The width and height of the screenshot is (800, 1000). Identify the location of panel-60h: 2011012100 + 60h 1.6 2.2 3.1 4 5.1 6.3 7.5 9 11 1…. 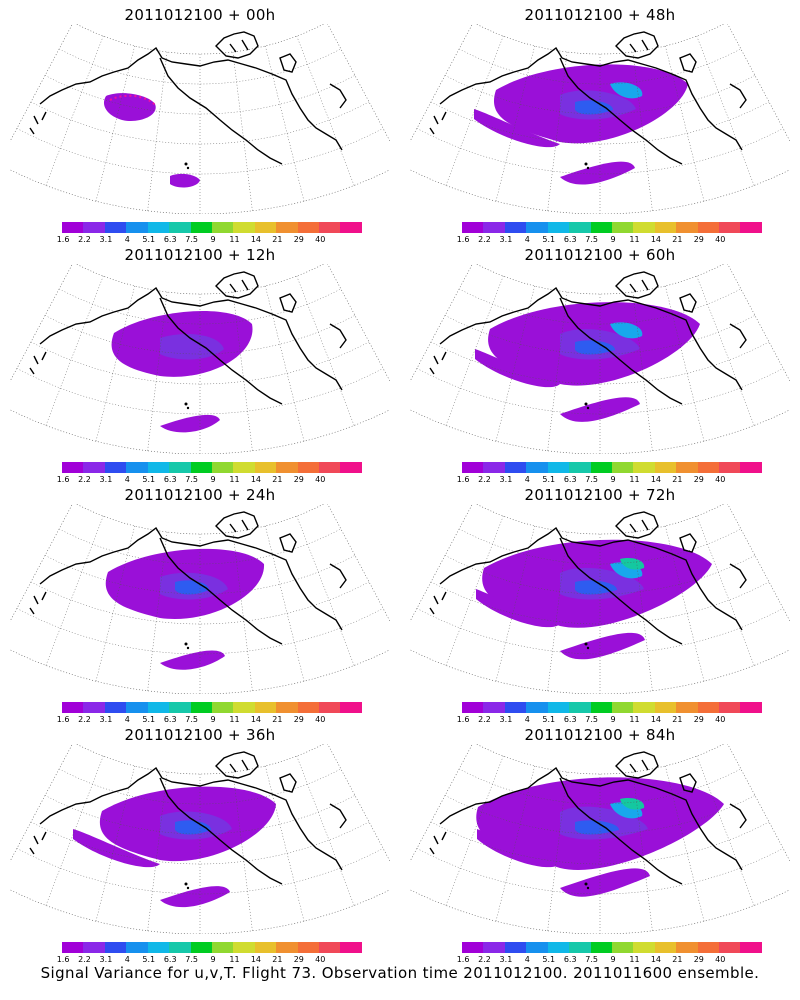
(600, 362).